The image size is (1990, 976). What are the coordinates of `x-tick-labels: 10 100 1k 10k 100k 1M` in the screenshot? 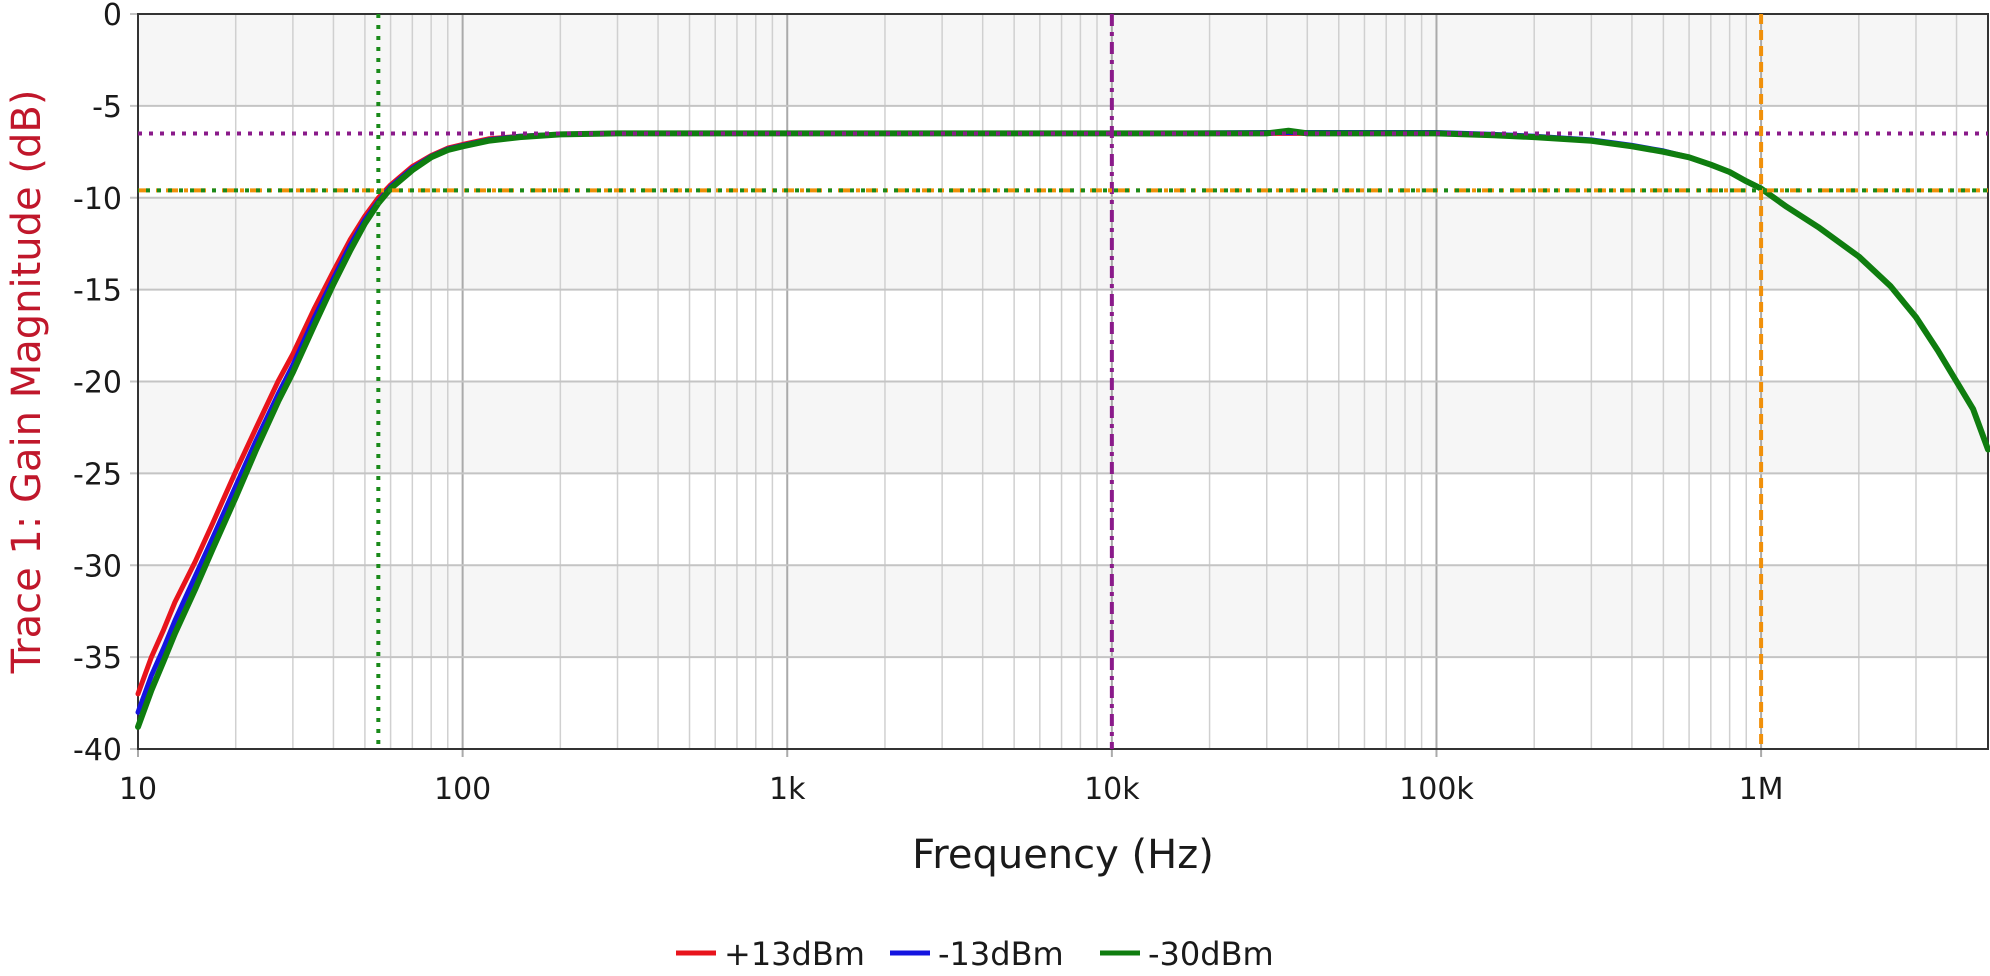 It's located at (951, 789).